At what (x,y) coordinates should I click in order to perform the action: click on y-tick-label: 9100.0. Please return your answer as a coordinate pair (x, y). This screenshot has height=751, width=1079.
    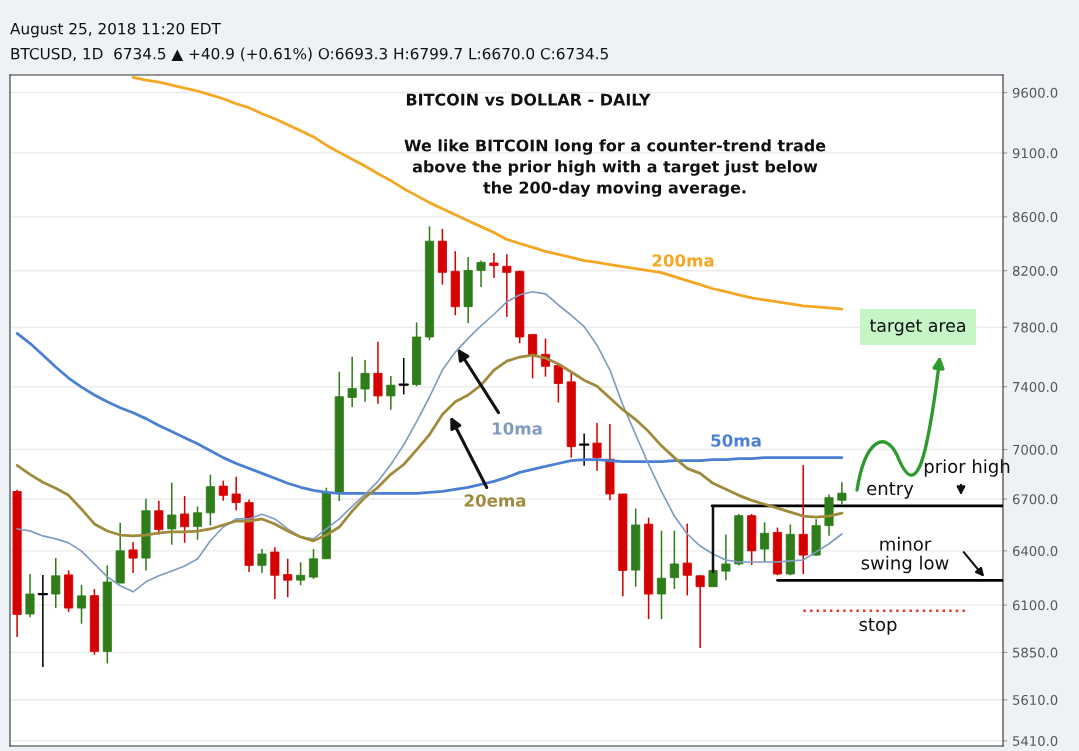
    Looking at the image, I should click on (1035, 153).